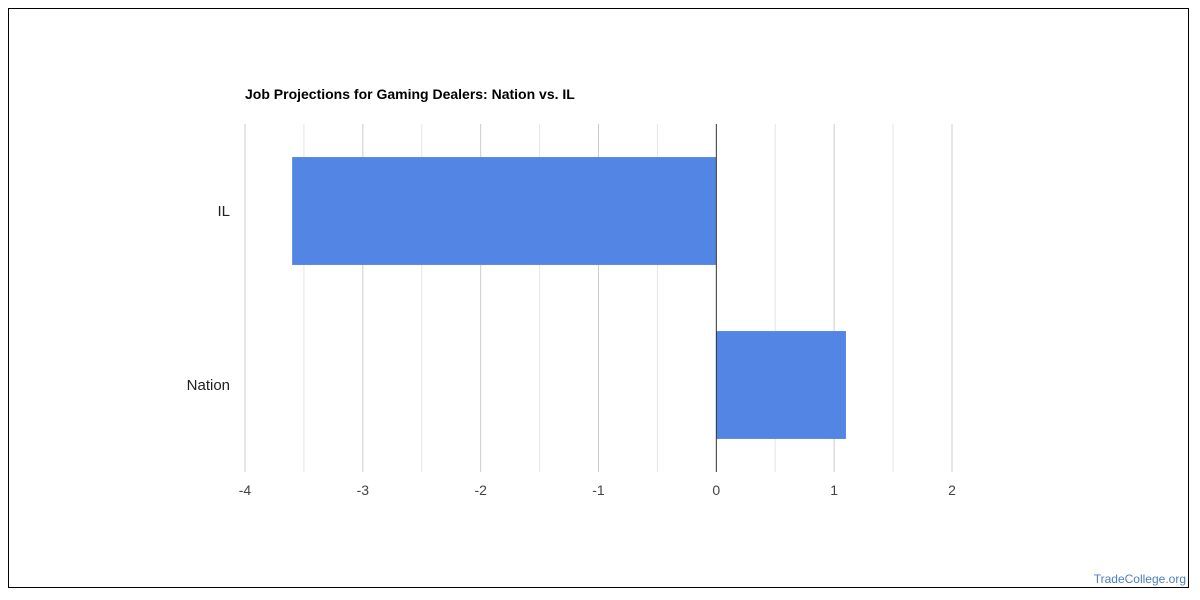 The width and height of the screenshot is (1200, 600). Describe the element at coordinates (716, 490) in the screenshot. I see `x-tick-label: 0` at that location.